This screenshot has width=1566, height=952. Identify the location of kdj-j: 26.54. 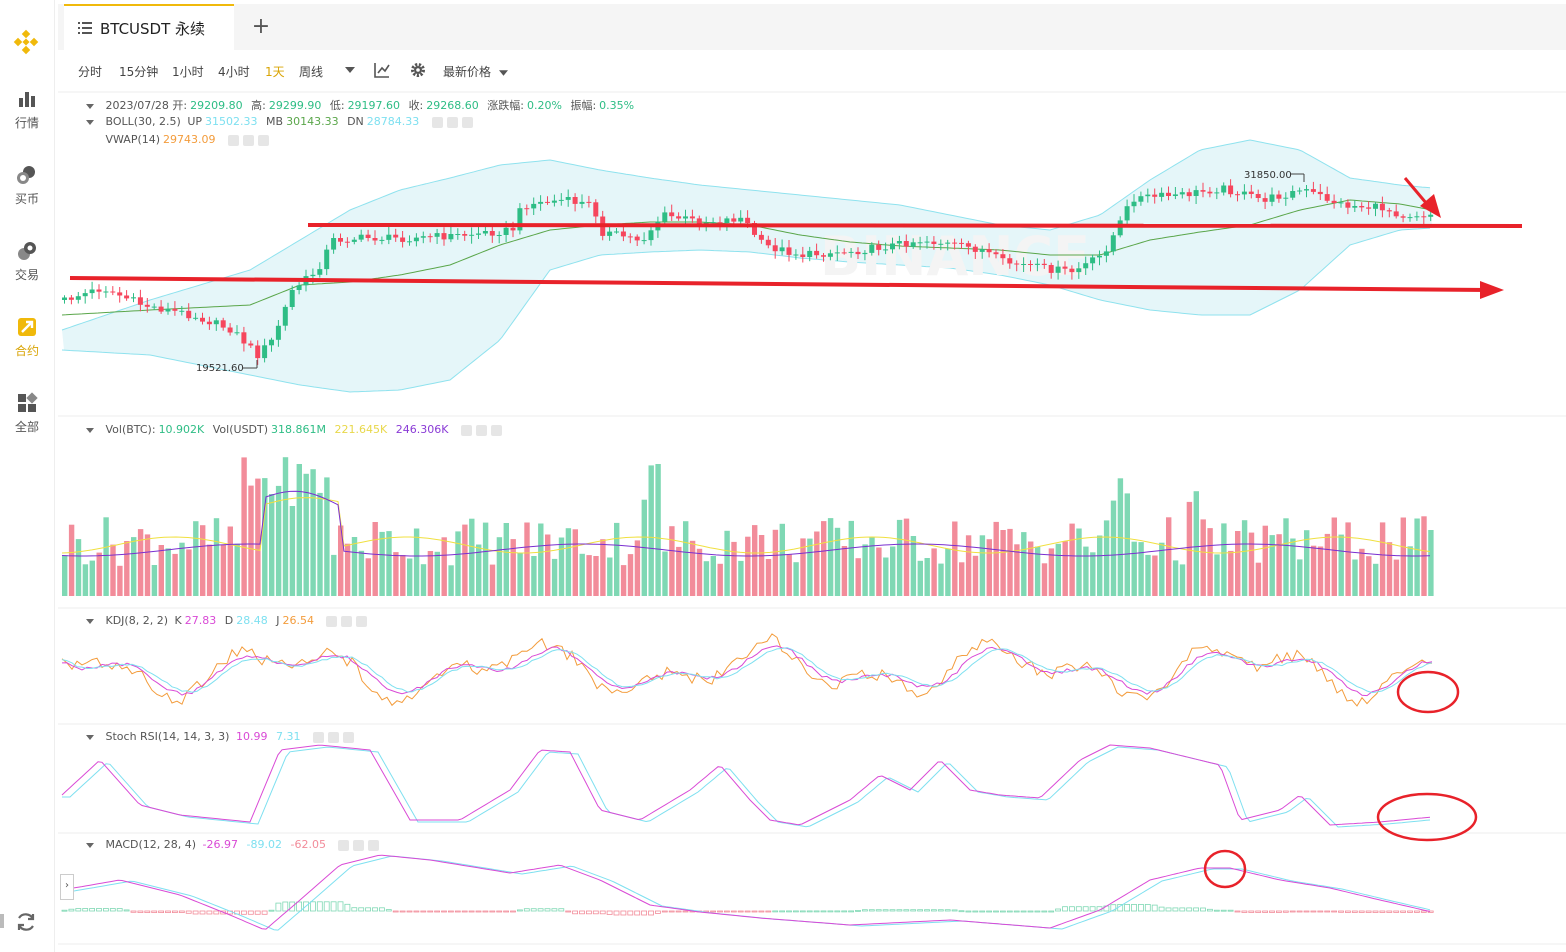
(298, 620).